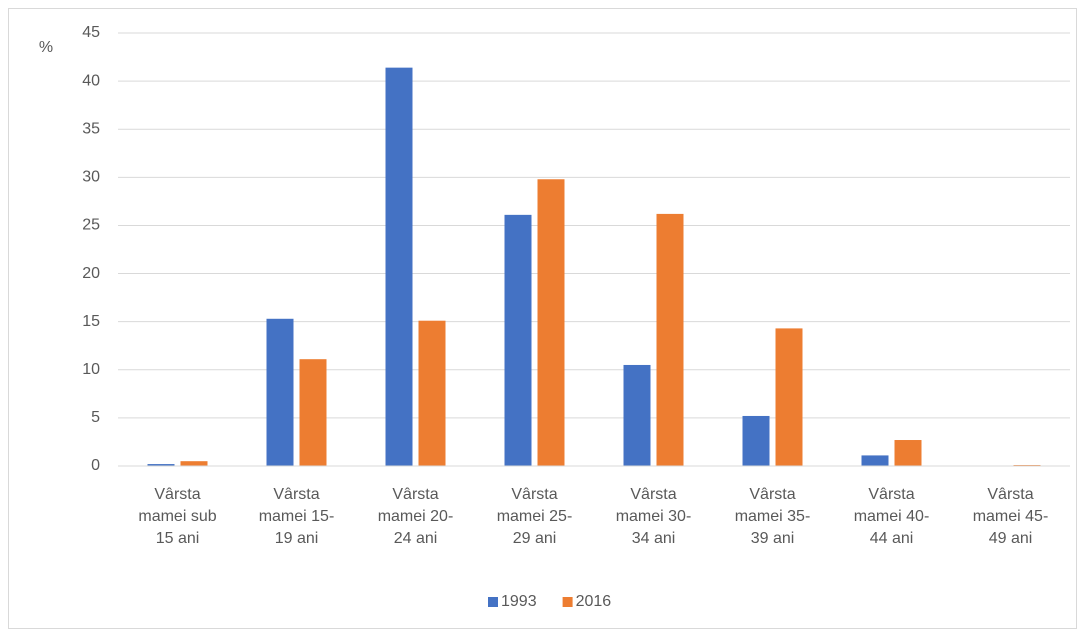 This screenshot has height=634, width=1083. Describe the element at coordinates (95, 465) in the screenshot. I see `y-tick-label: 0` at that location.